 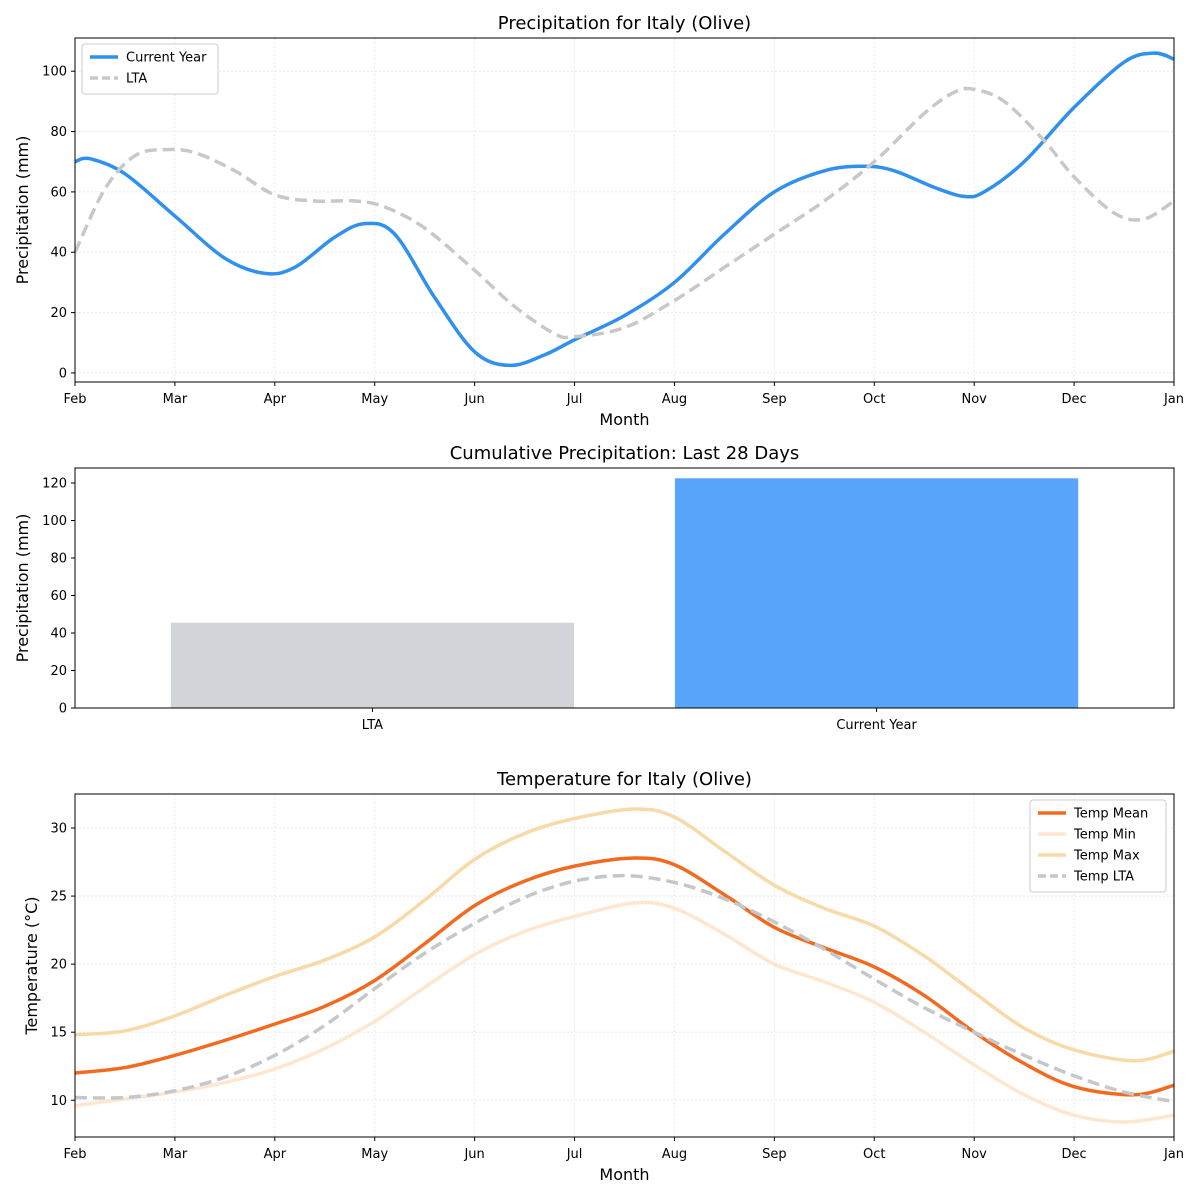 What do you see at coordinates (1110, 814) in the screenshot?
I see `legend-label: Temp Mean` at bounding box center [1110, 814].